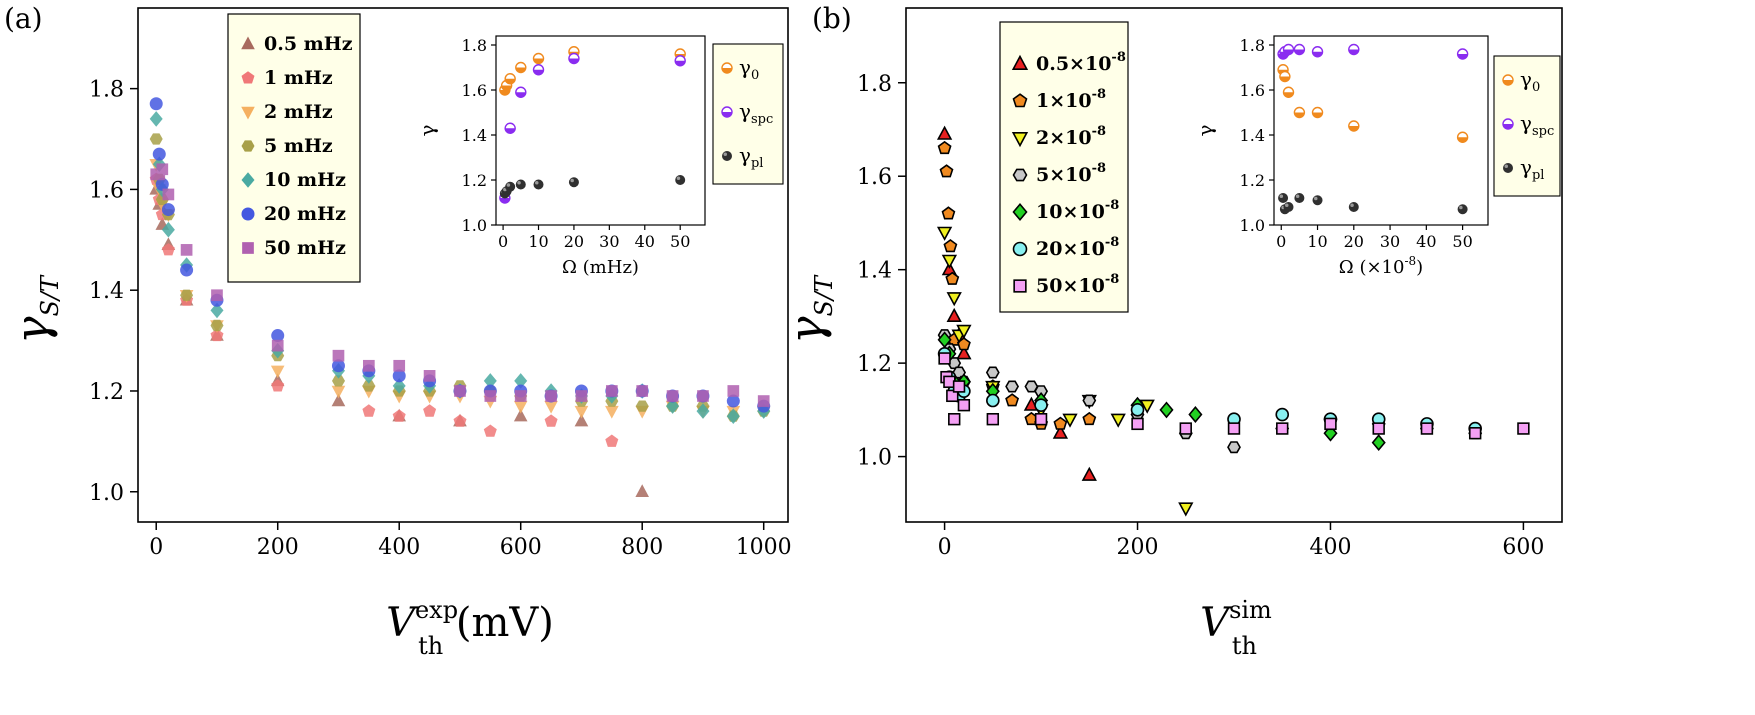 The image size is (1755, 715). I want to click on panel-label: (b), so click(832, 18).